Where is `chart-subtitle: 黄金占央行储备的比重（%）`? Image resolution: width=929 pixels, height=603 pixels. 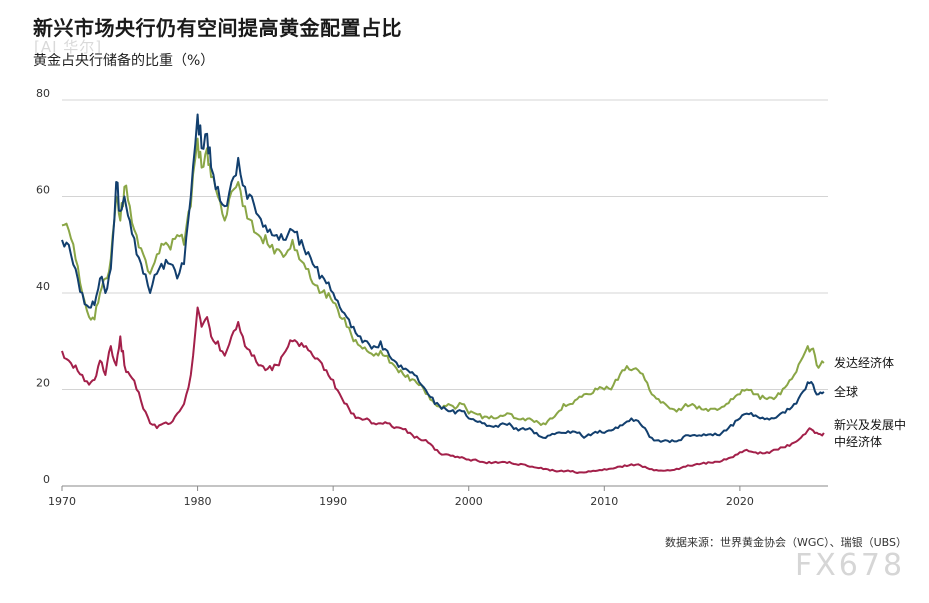 chart-subtitle: 黄金占央行储备的比重（%） is located at coordinates (124, 61).